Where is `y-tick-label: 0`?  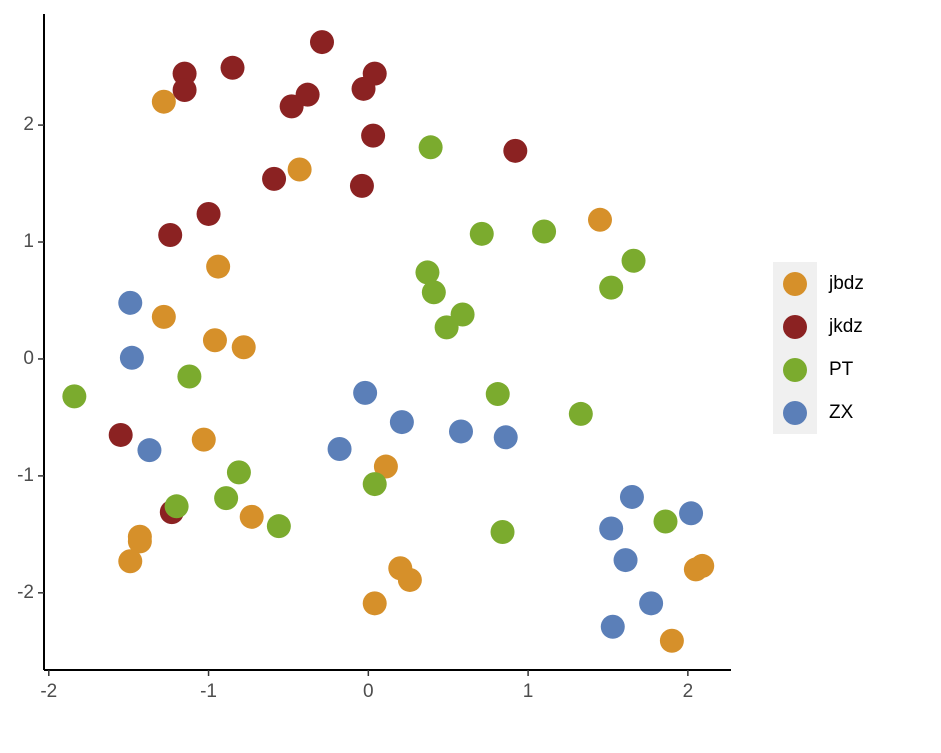
y-tick-label: 0 is located at coordinates (28, 358).